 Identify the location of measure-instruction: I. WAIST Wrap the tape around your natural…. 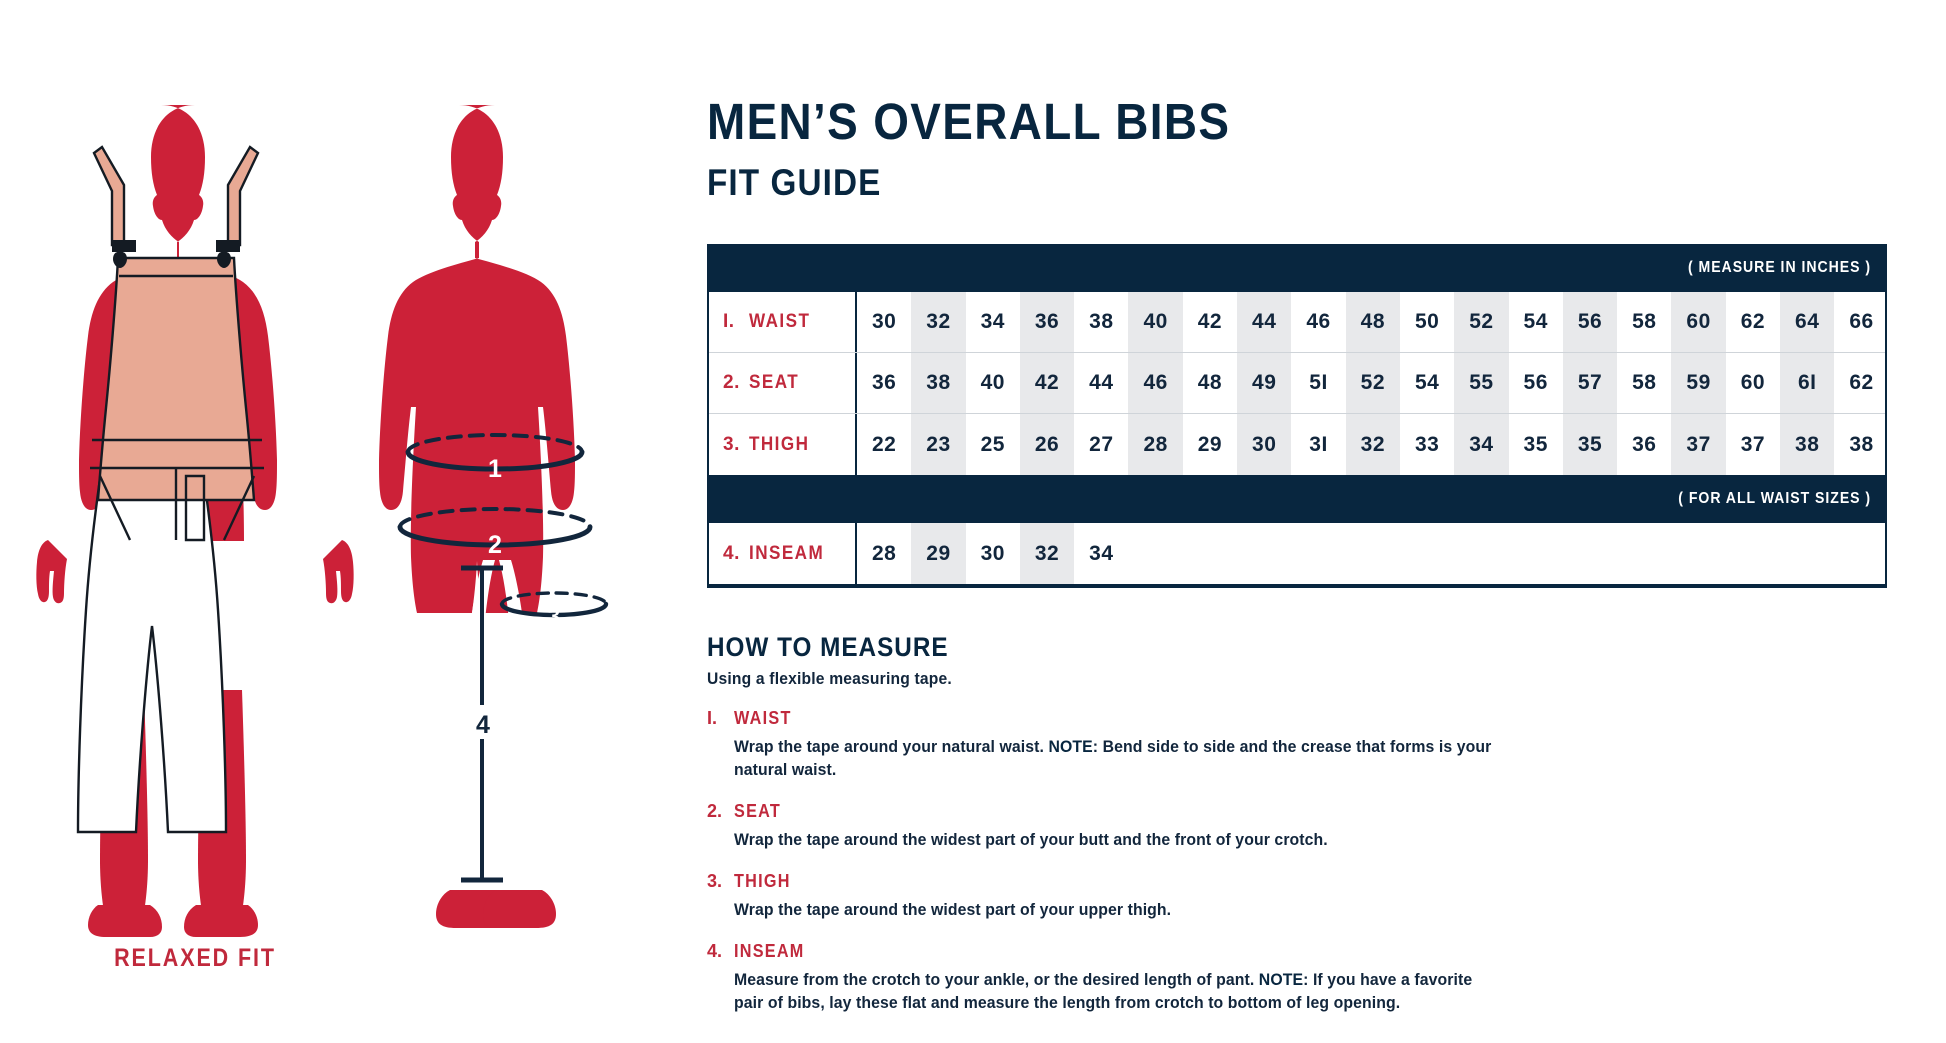
(1147, 745).